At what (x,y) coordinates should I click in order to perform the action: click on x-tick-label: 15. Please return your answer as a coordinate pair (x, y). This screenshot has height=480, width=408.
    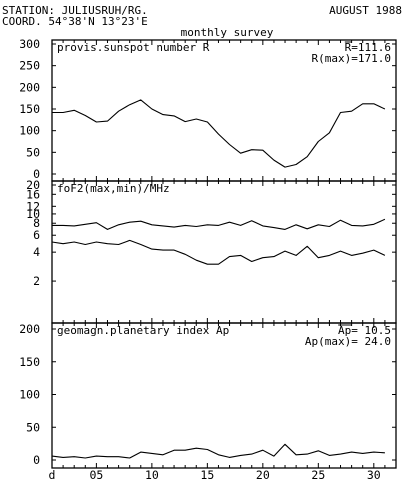
    Looking at the image, I should click on (207, 474).